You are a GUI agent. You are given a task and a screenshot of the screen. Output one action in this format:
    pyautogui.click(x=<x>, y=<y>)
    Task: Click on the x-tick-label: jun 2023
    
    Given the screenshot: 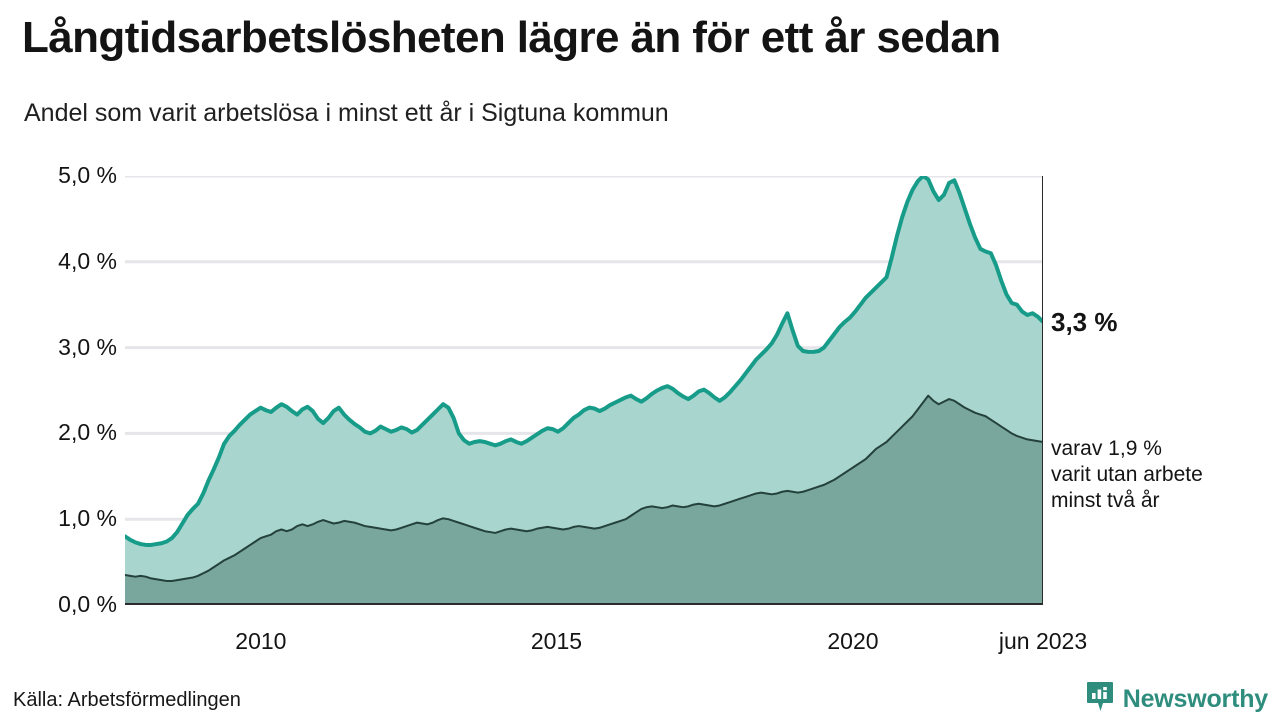 What is the action you would take?
    pyautogui.click(x=1043, y=641)
    